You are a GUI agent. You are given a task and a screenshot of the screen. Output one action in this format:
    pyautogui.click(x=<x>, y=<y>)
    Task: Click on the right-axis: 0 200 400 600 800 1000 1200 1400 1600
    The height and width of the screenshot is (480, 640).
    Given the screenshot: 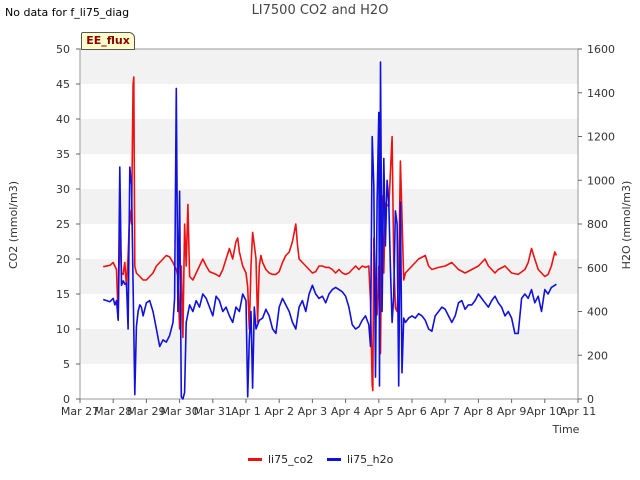 What is the action you would take?
    pyautogui.click(x=596, y=224)
    